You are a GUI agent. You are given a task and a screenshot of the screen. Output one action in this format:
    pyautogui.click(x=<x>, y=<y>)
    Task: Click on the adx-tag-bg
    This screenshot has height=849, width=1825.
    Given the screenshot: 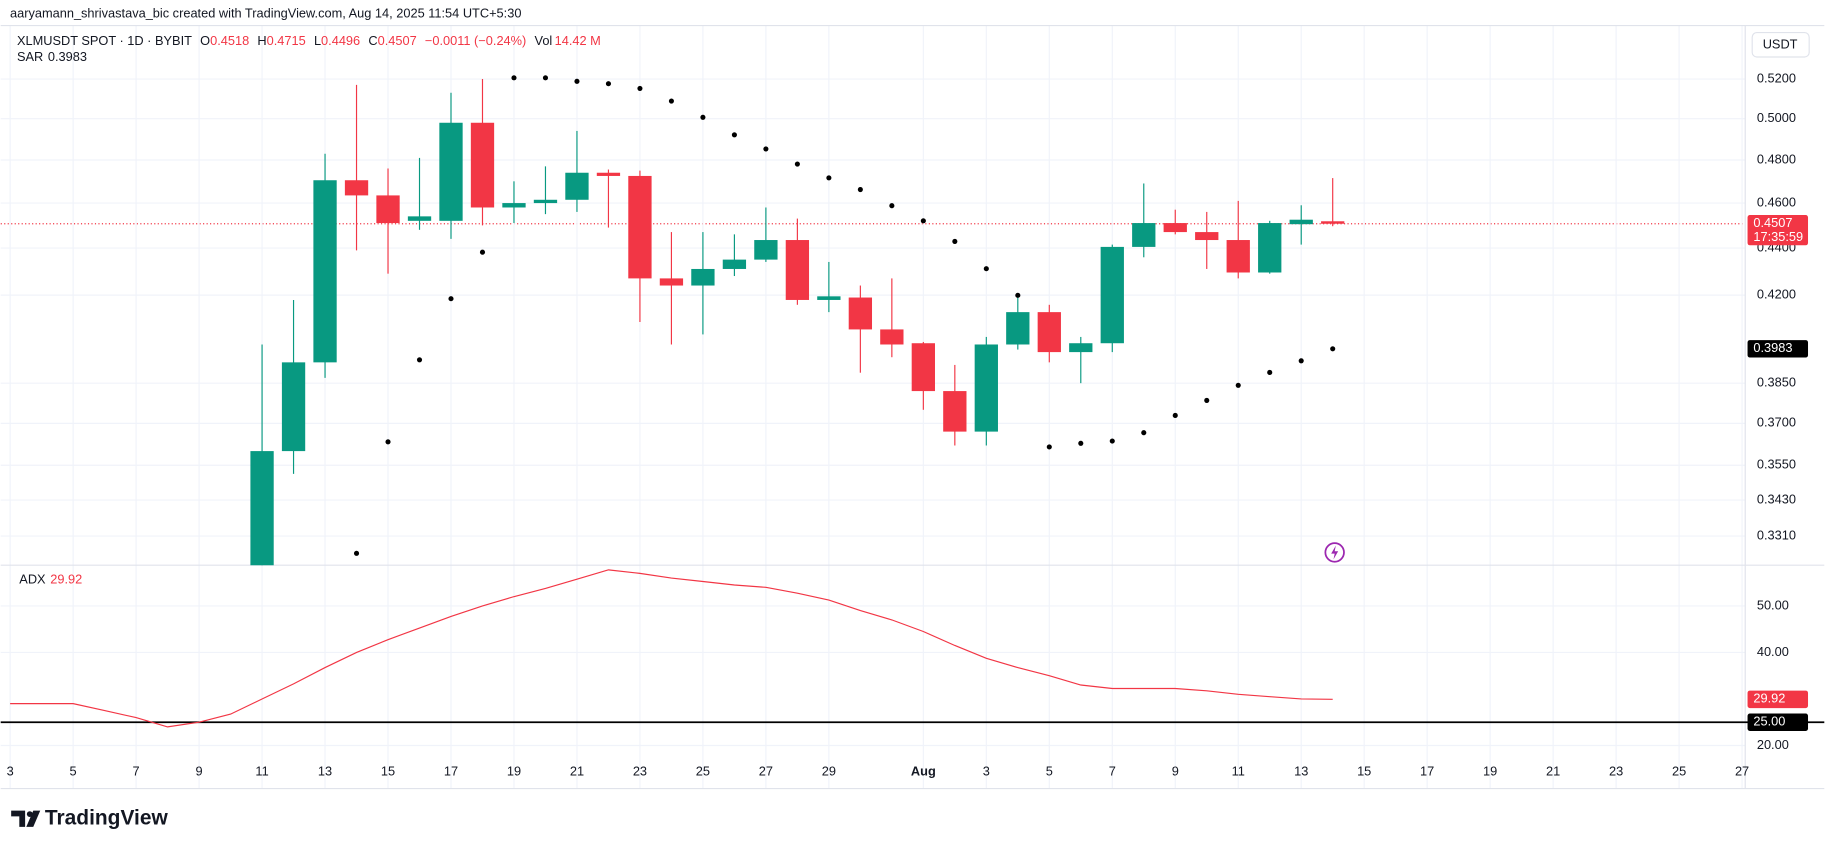 What is the action you would take?
    pyautogui.click(x=1778, y=699)
    